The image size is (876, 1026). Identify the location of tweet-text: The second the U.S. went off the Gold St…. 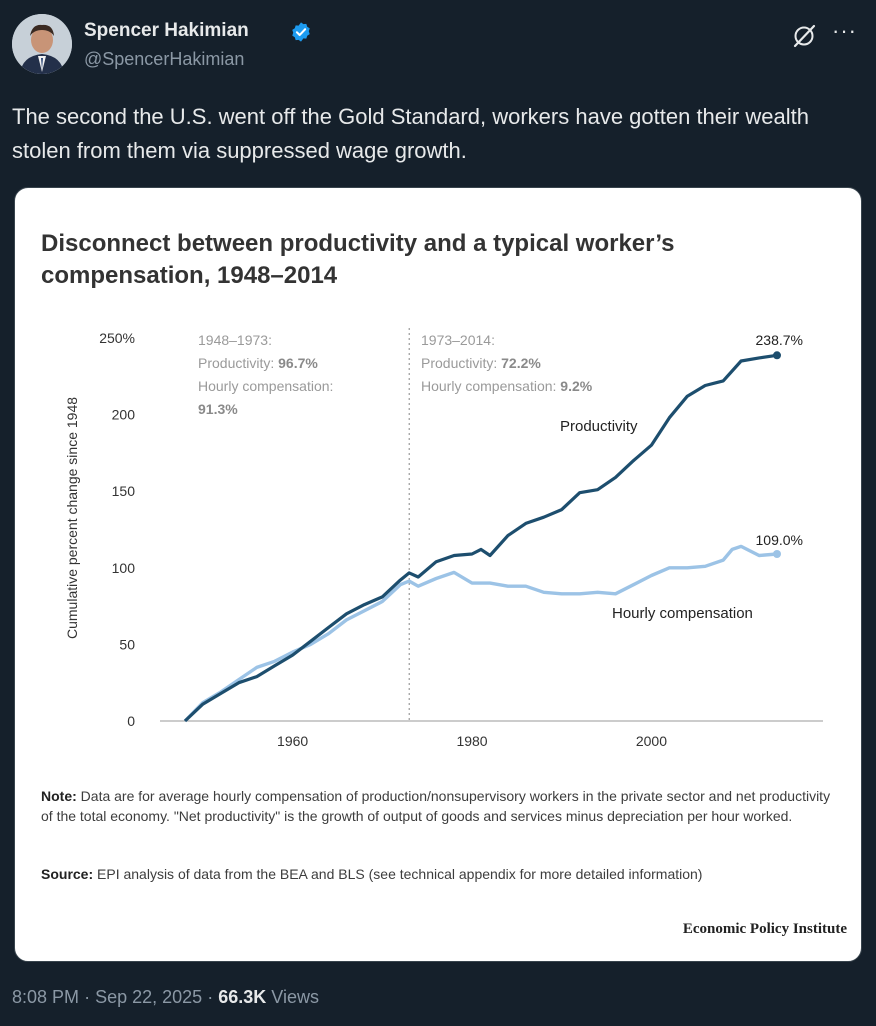
(410, 133).